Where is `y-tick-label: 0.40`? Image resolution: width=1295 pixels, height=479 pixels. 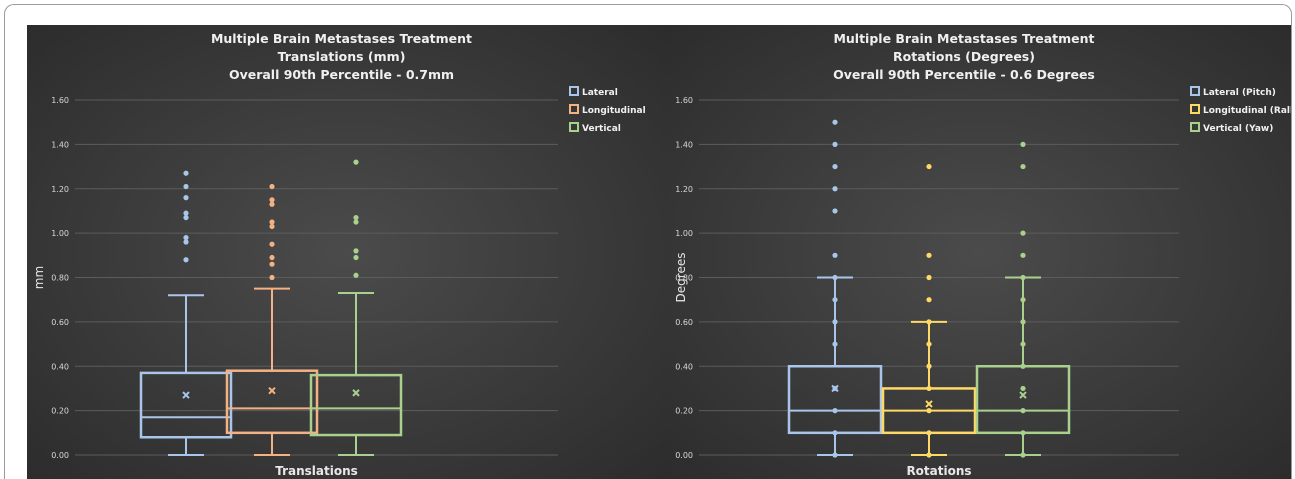
y-tick-label: 0.40 is located at coordinates (684, 366).